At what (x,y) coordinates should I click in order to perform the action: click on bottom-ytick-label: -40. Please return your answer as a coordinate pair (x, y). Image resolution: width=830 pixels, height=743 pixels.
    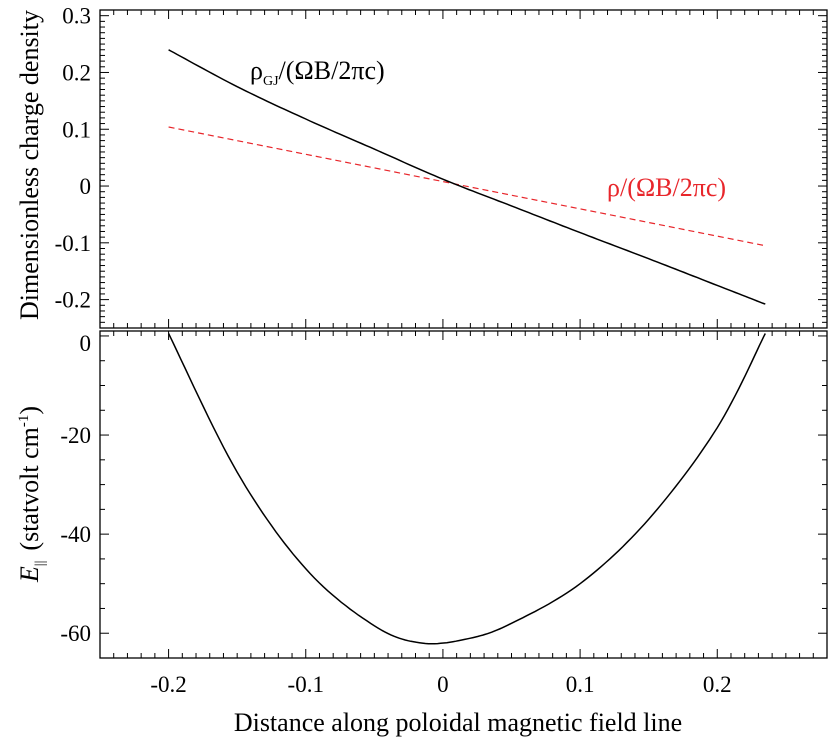
    Looking at the image, I should click on (75, 534).